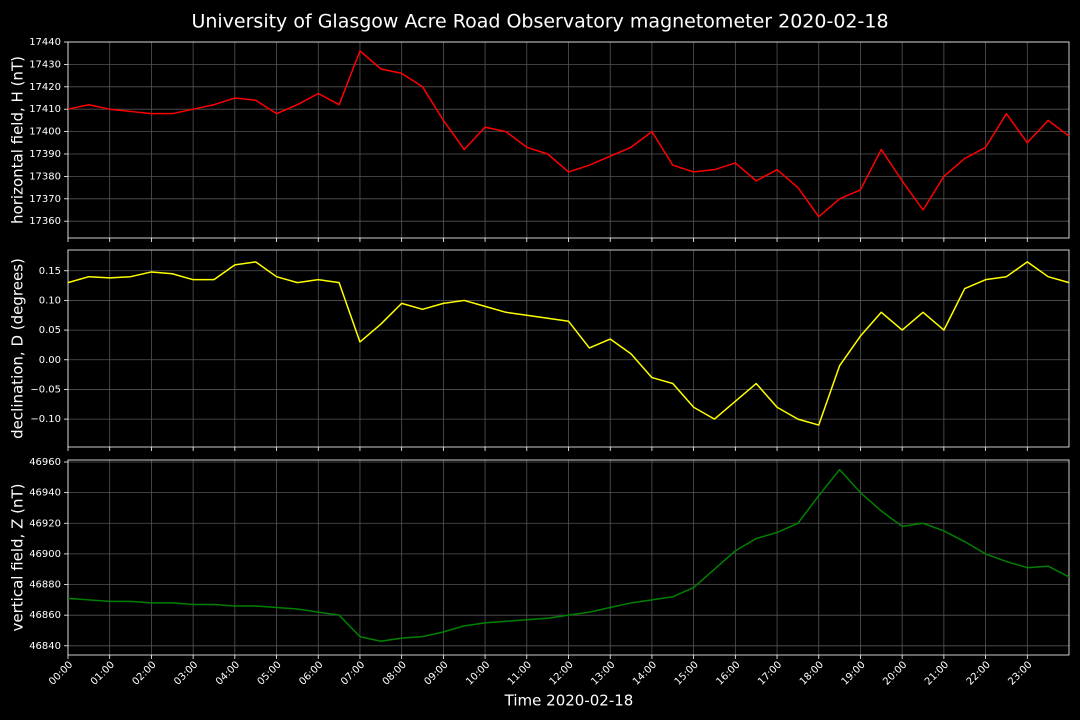 This screenshot has height=720, width=1080. Describe the element at coordinates (937, 673) in the screenshot. I see `x-tick-label: 21:00` at that location.